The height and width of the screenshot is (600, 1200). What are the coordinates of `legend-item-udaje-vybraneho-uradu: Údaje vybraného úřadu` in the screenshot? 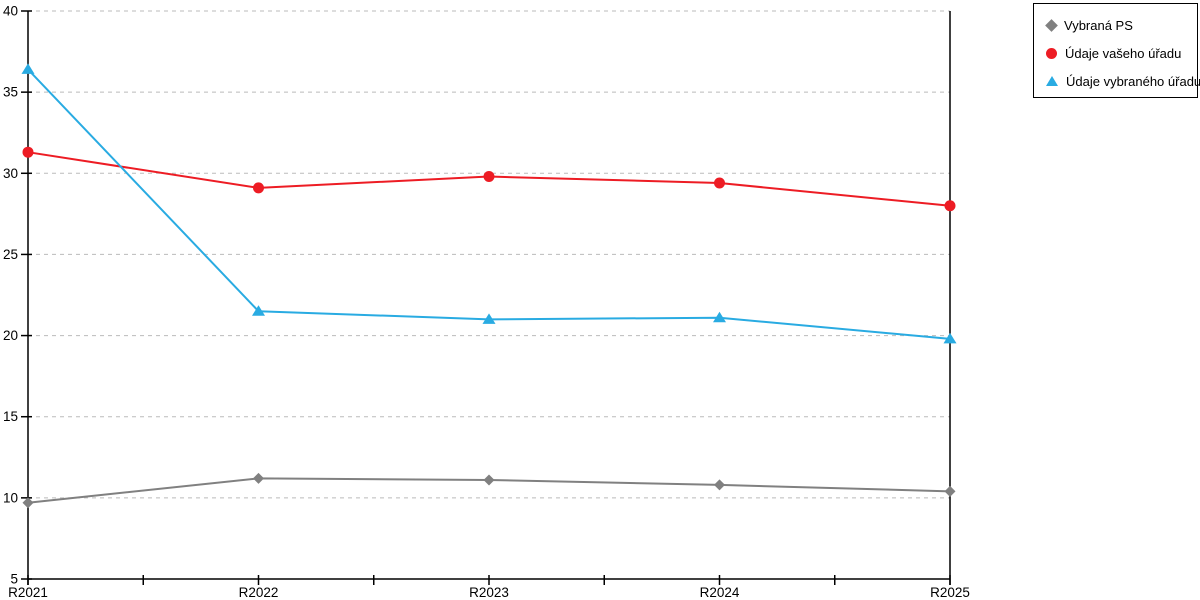 It's located at (1123, 81).